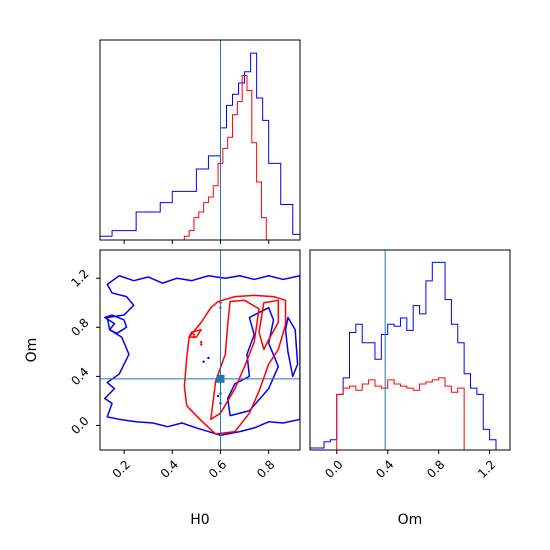 The image size is (550, 550). What do you see at coordinates (199, 520) in the screenshot?
I see `x-axis-label-h0: H0` at bounding box center [199, 520].